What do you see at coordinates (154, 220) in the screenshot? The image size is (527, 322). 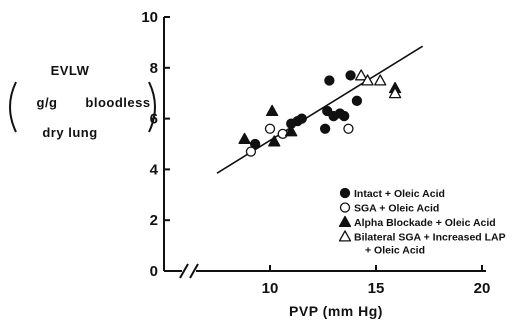 I see `y-tick-label-1: 2` at bounding box center [154, 220].